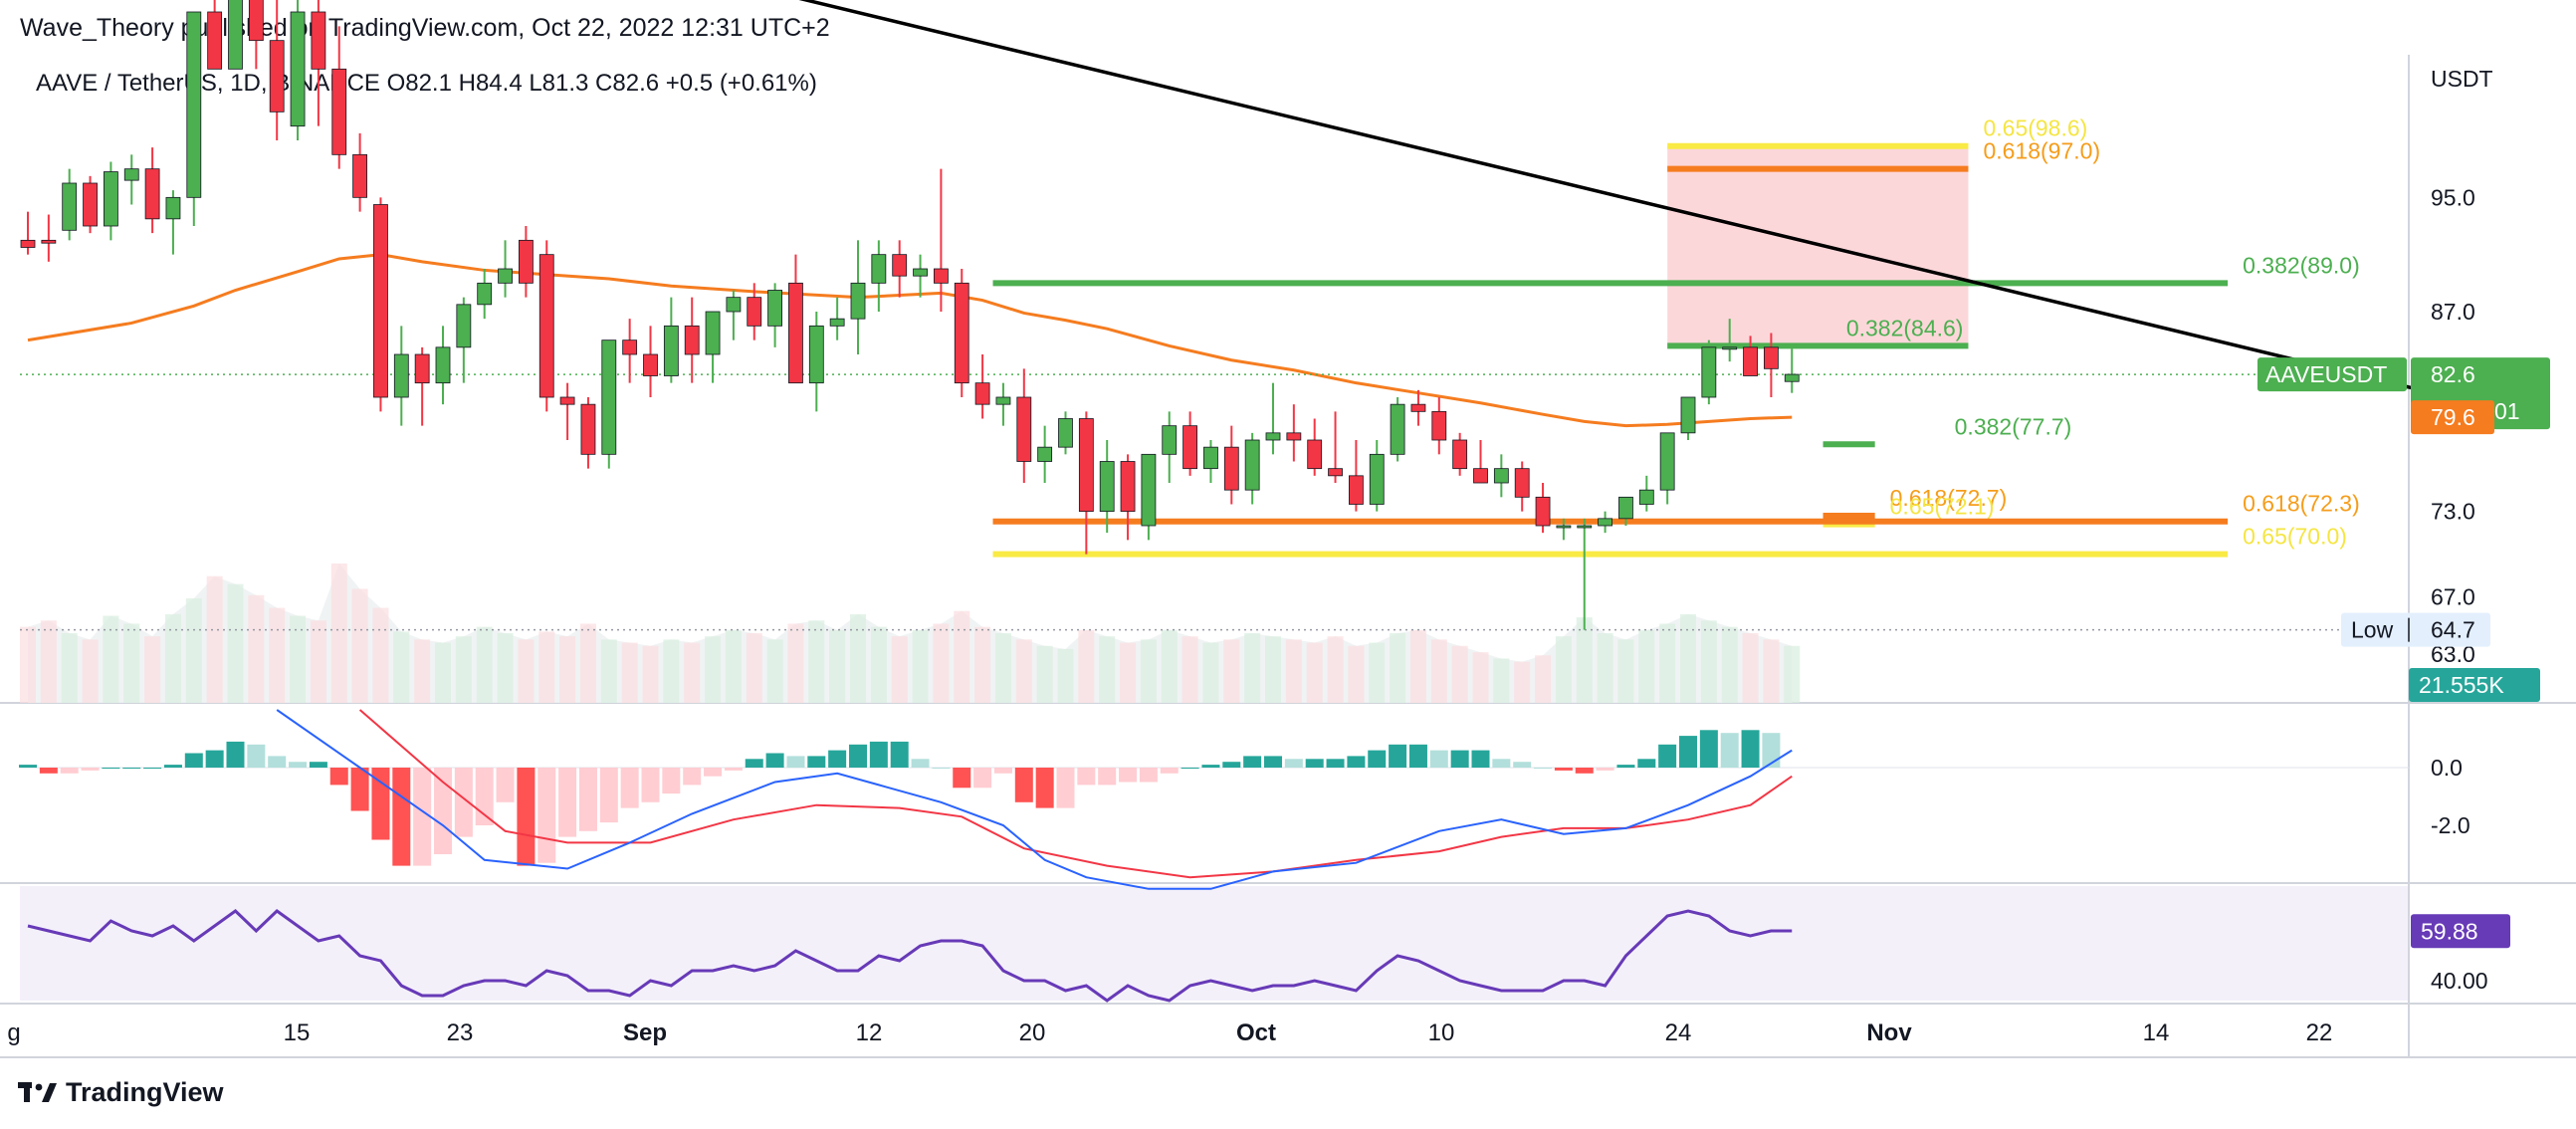 Image resolution: width=2576 pixels, height=1129 pixels. Describe the element at coordinates (1032, 1032) in the screenshot. I see `time-tick-label: 20` at that location.